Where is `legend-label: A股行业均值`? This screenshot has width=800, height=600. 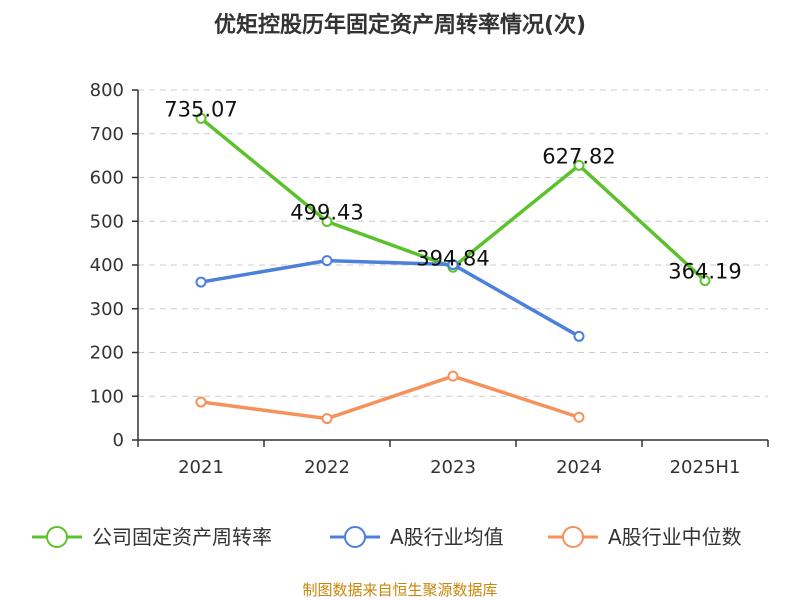
legend-label: A股行业均值 is located at coordinates (447, 537).